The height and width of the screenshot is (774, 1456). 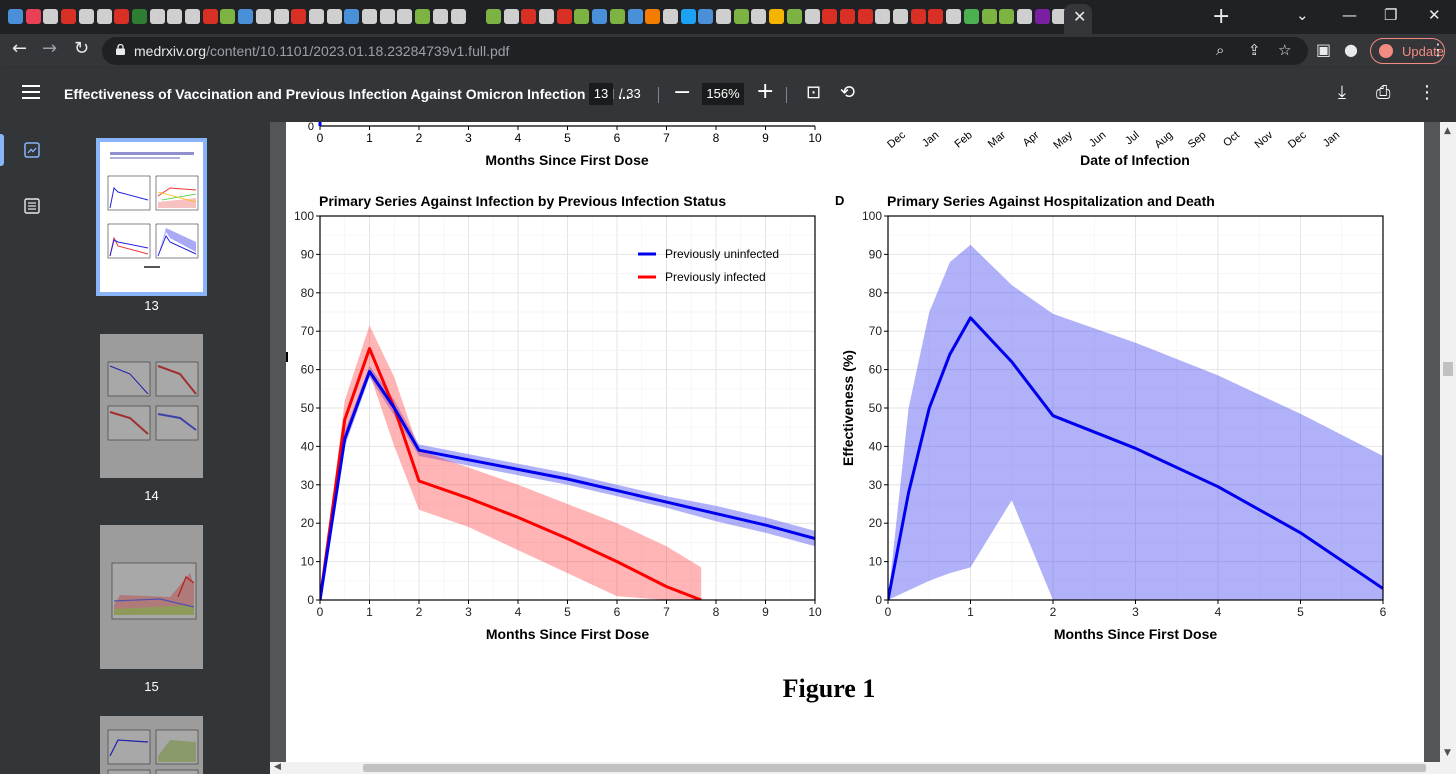 I want to click on back-icon: ←, so click(x=20, y=48).